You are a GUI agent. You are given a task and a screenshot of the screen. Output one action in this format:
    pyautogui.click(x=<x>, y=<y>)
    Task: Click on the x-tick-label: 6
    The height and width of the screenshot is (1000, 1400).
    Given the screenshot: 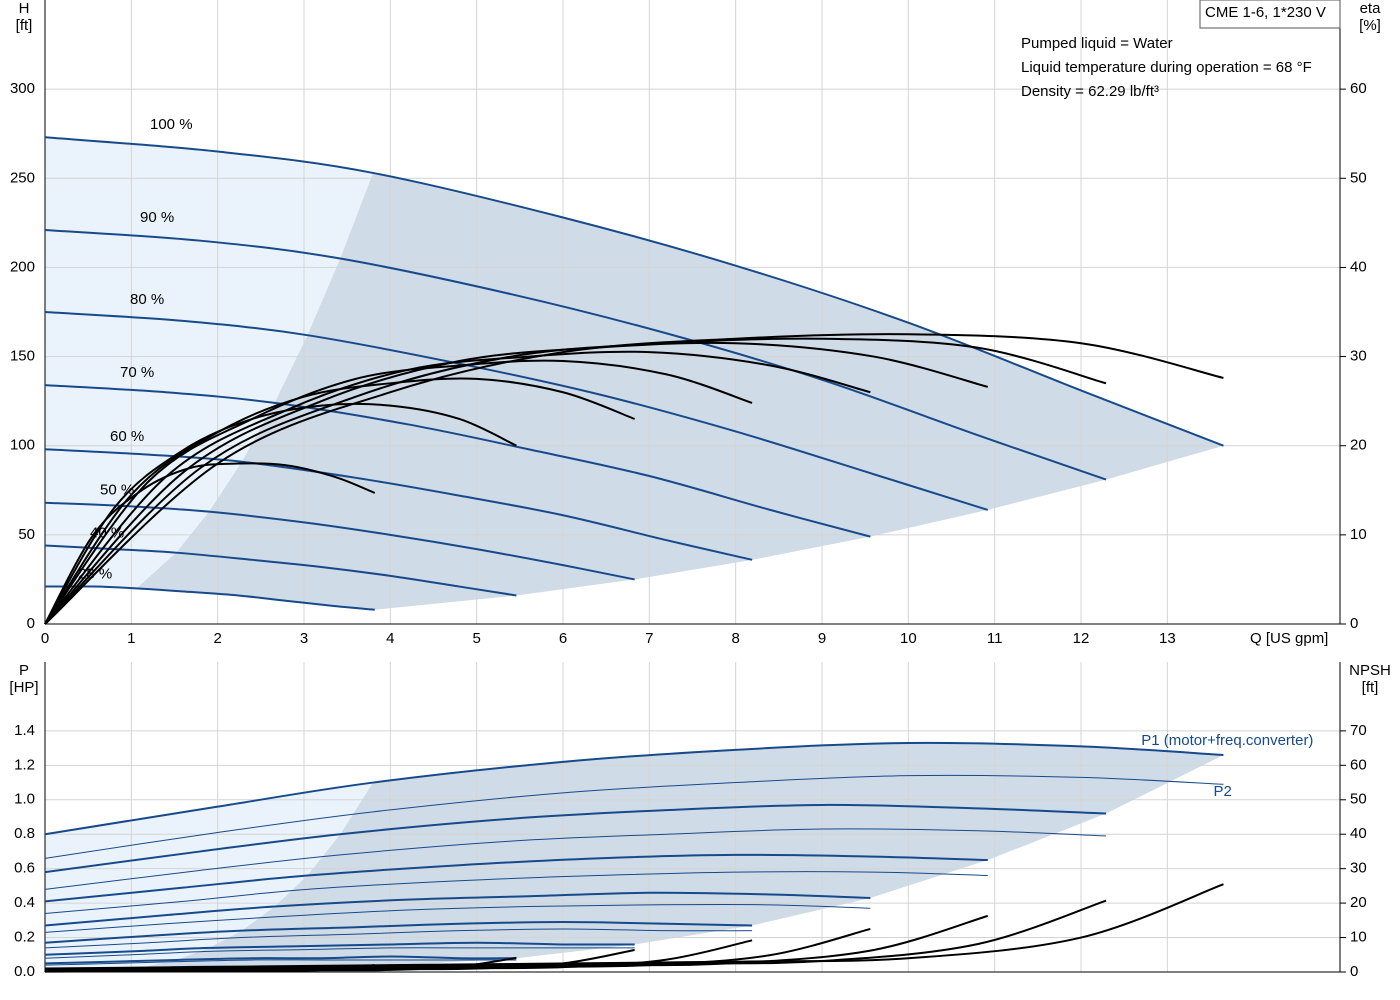 What is the action you would take?
    pyautogui.click(x=563, y=638)
    